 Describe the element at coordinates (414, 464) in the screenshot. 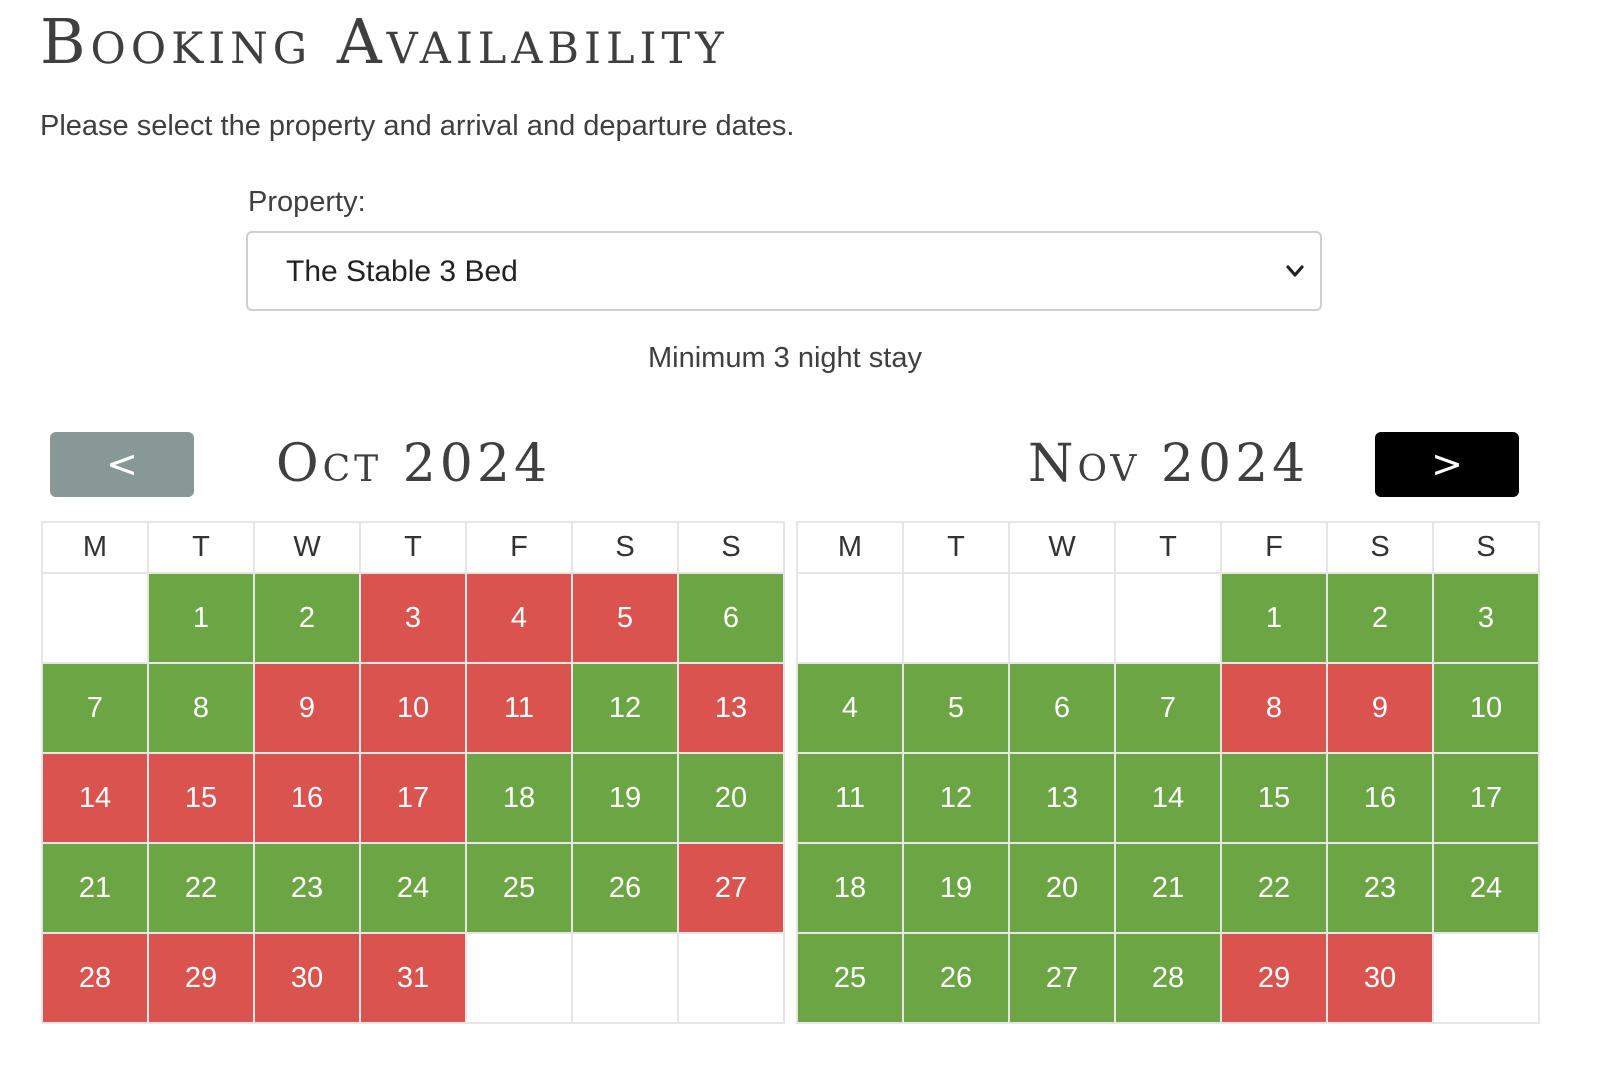

I see `month-title-oct: Oct 2024` at that location.